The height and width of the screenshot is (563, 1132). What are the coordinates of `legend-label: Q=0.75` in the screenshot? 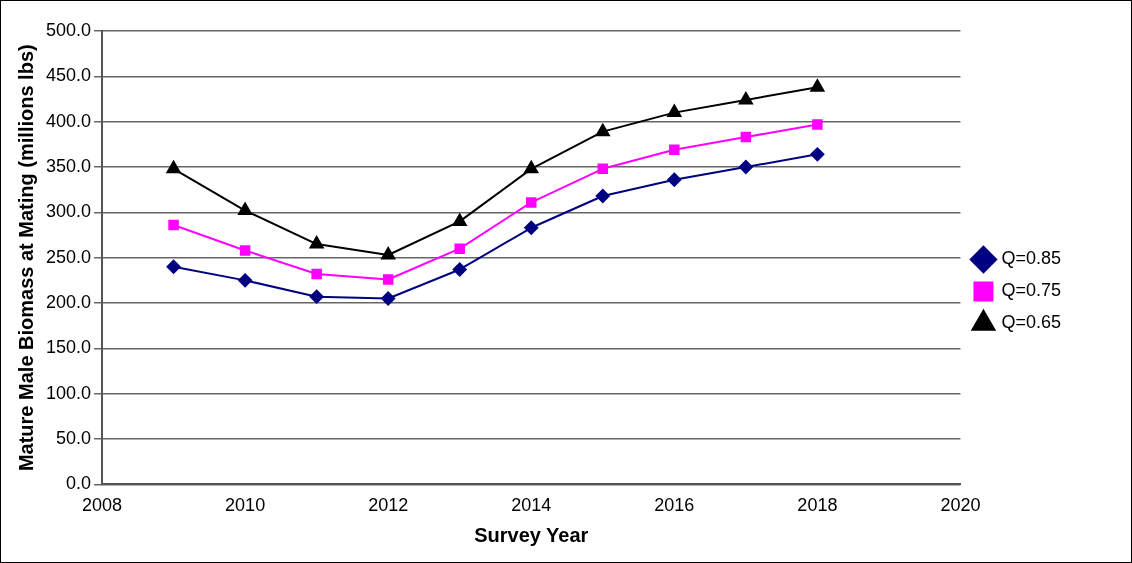 It's located at (1031, 290).